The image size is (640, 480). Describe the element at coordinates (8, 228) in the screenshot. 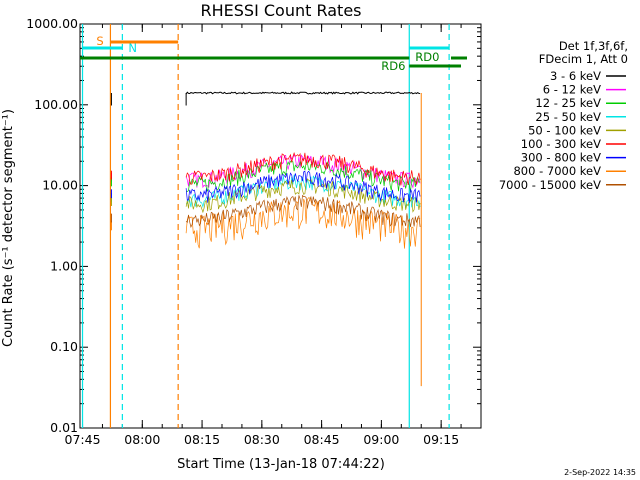

I see `y-axis-title: Count Rate (s⁻¹ detector segment⁻¹)` at that location.